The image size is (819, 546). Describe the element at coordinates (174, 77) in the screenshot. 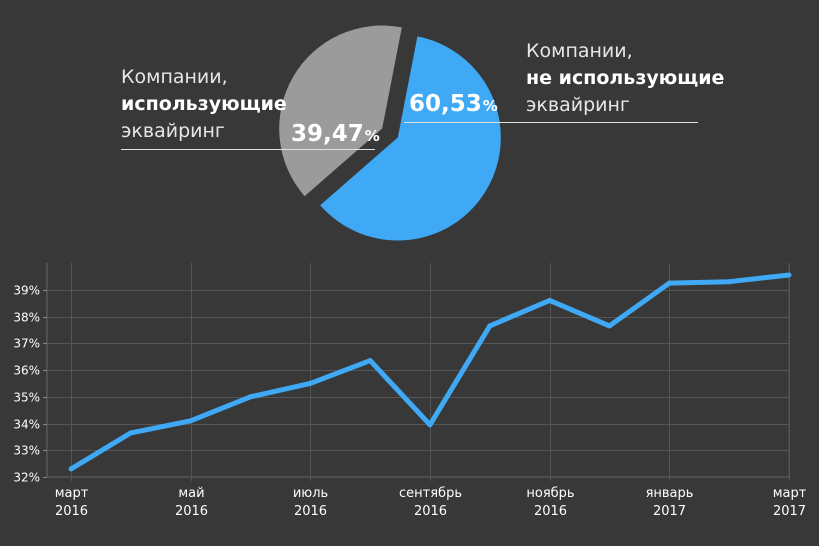

I see `pie-label-using-line1: Компании,` at that location.